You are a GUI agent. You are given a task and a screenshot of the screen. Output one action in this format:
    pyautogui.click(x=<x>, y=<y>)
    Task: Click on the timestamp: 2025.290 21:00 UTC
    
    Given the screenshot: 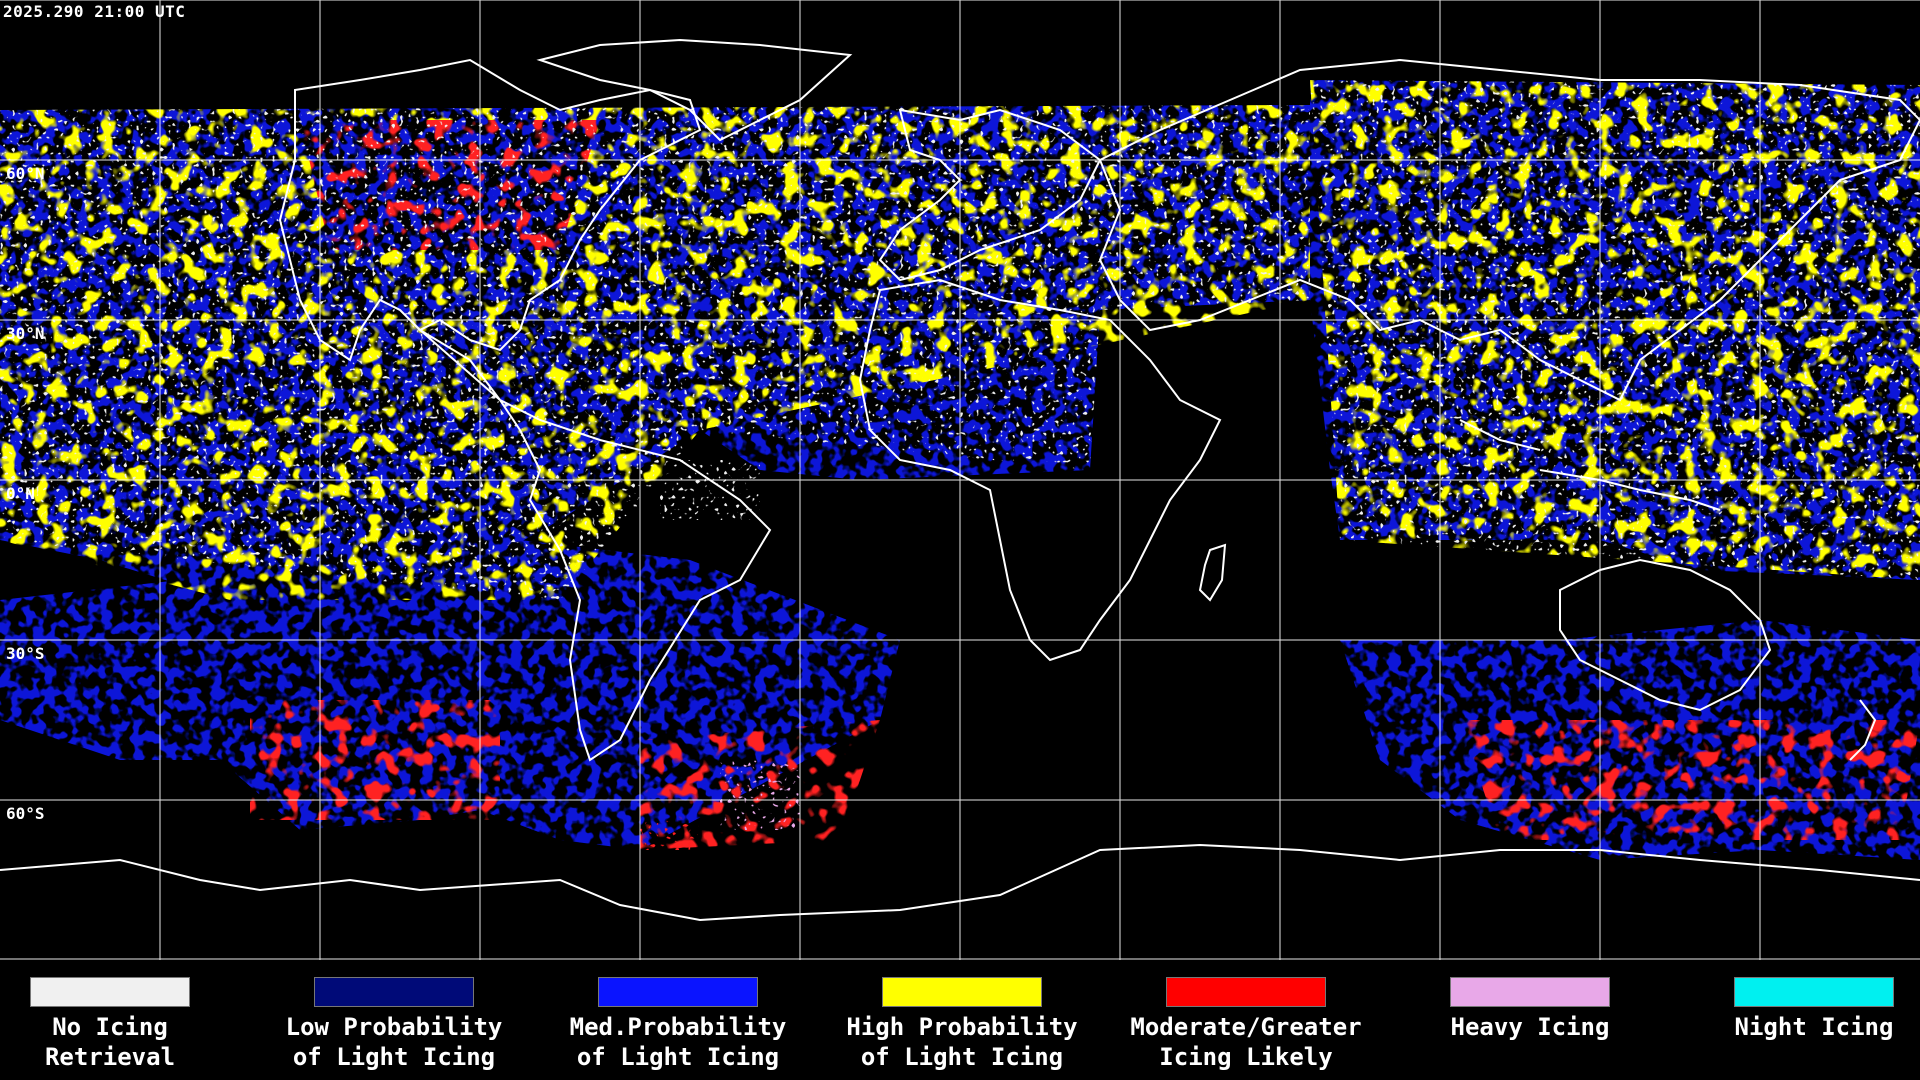 What is the action you would take?
    pyautogui.click(x=94, y=11)
    